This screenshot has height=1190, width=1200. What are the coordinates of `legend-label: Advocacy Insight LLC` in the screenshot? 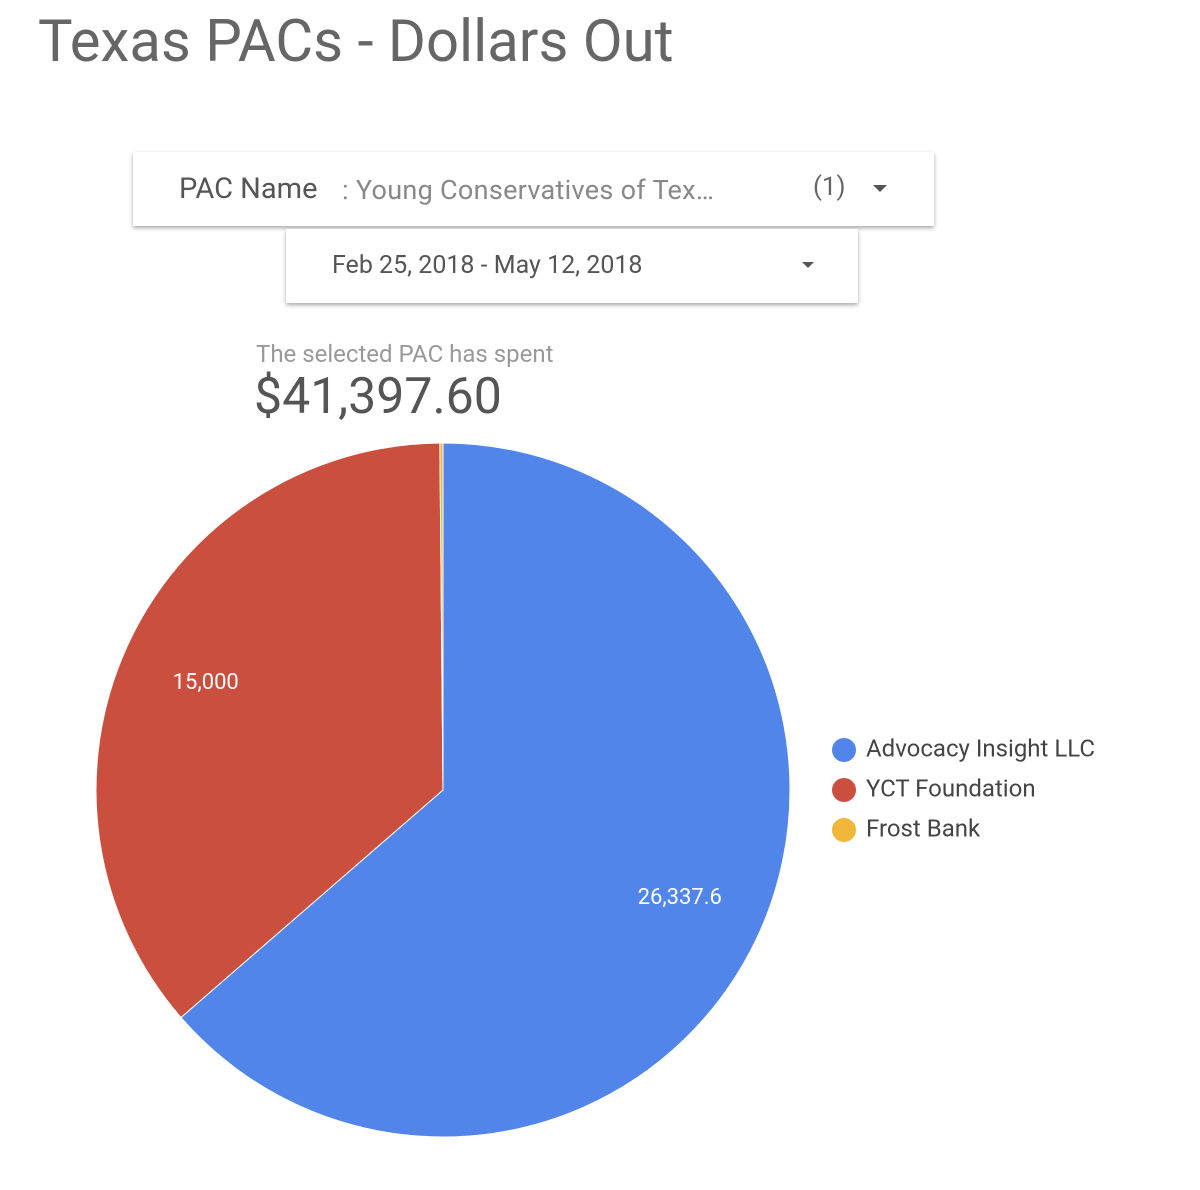 It's located at (980, 748).